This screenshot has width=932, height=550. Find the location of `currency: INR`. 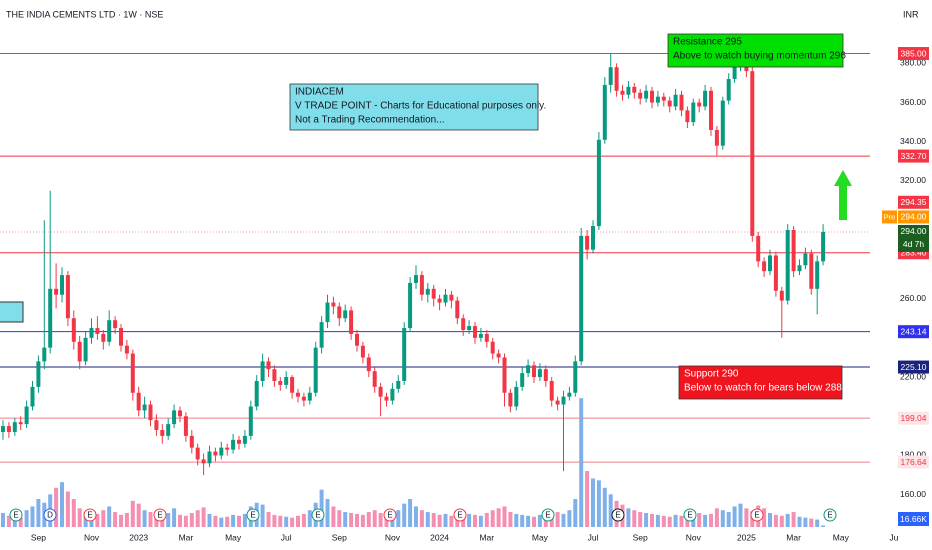

currency: INR is located at coordinates (911, 14).